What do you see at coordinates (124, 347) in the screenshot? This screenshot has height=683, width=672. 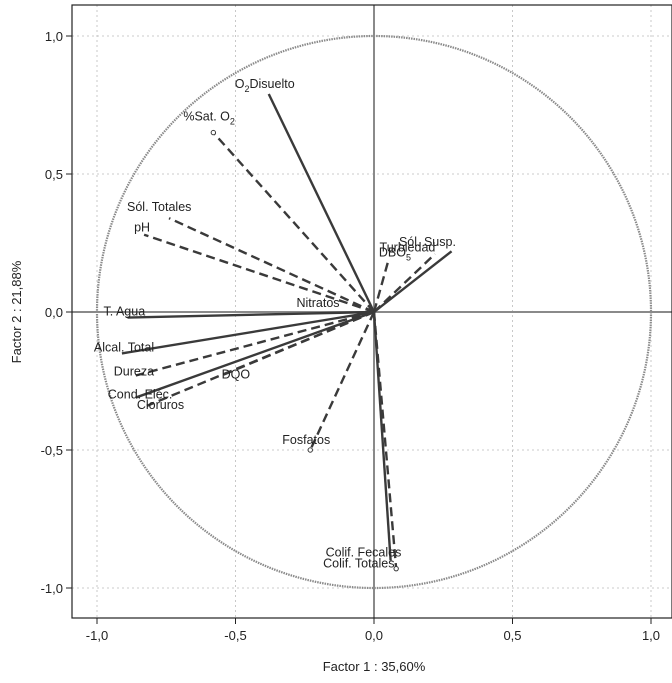 I see `label-alcal-total: Alcal. Total` at bounding box center [124, 347].